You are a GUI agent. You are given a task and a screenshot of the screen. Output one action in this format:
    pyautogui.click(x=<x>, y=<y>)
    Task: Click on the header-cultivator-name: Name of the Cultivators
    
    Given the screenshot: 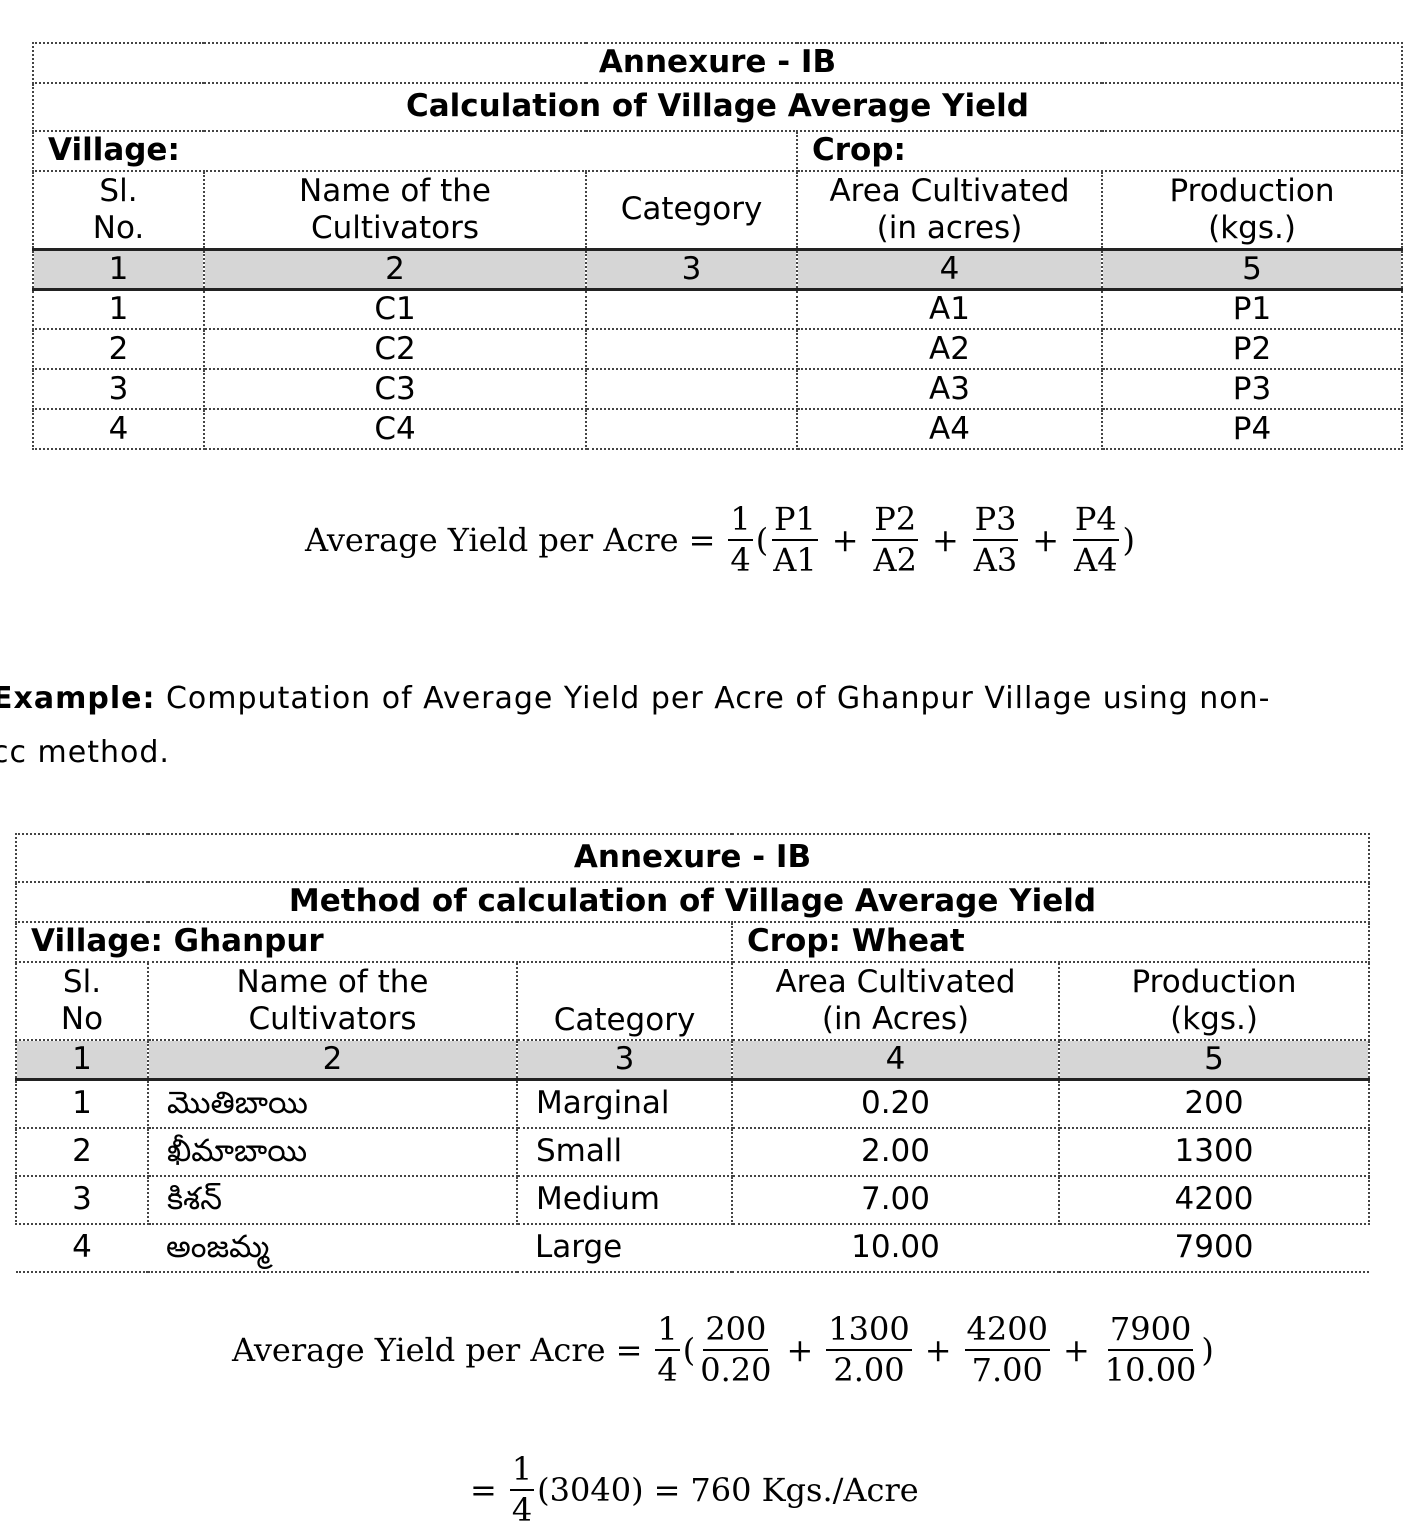 What is the action you would take?
    pyautogui.click(x=332, y=1001)
    